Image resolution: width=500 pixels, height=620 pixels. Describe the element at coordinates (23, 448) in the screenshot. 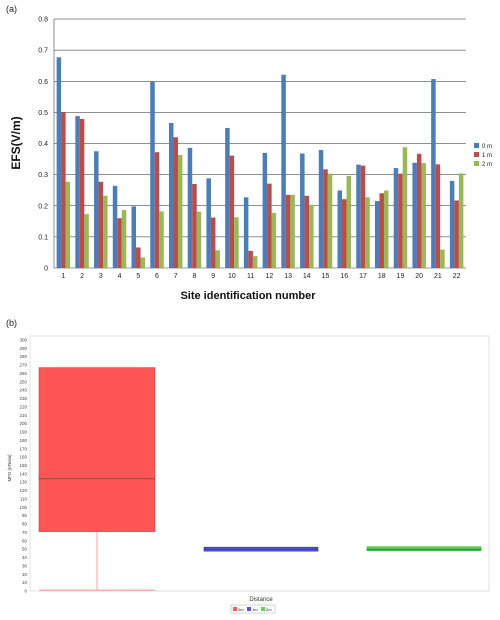

I see `box-y-tick-label: 170` at that location.